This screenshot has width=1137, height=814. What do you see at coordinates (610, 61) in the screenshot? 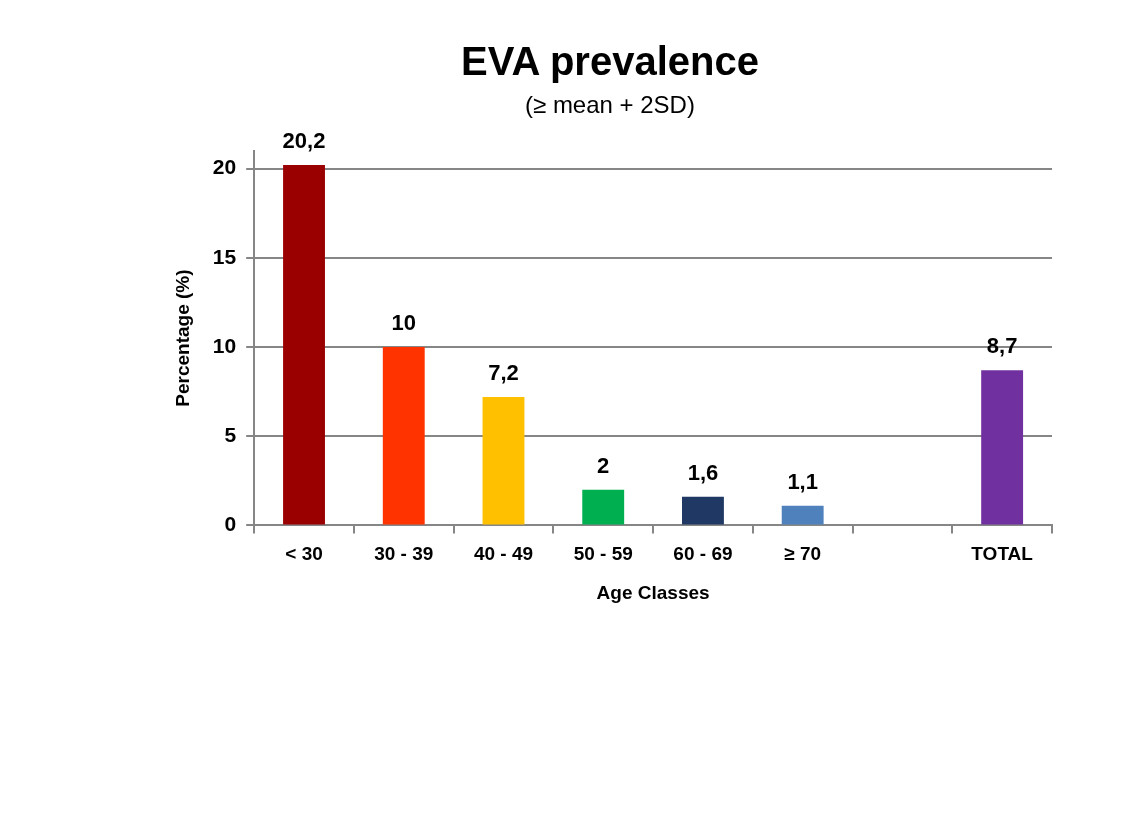
I see `chart-title: EVA prevalence` at bounding box center [610, 61].